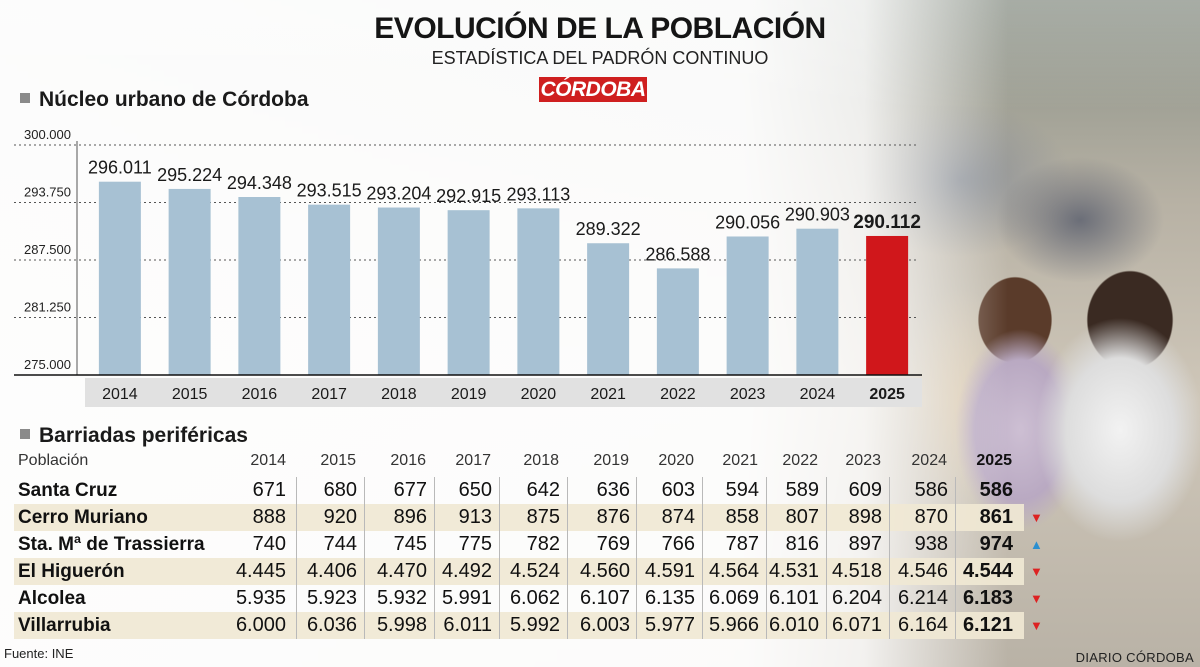 This screenshot has height=667, width=1200. What do you see at coordinates (665, 625) in the screenshot?
I see `table-cell: 5.977` at bounding box center [665, 625].